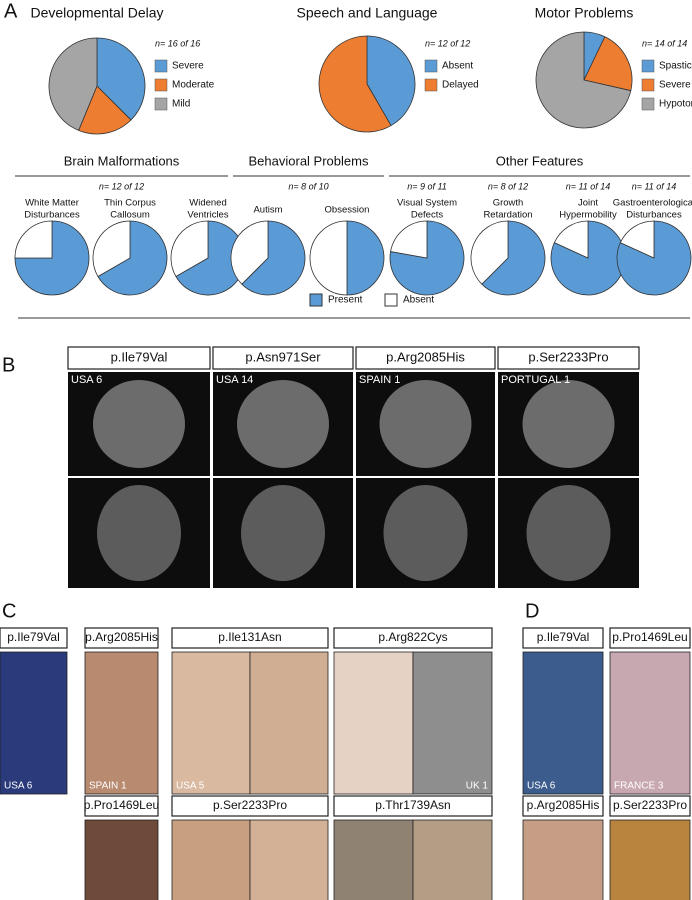  Describe the element at coordinates (532, 611) in the screenshot. I see `panel-label: D` at that location.